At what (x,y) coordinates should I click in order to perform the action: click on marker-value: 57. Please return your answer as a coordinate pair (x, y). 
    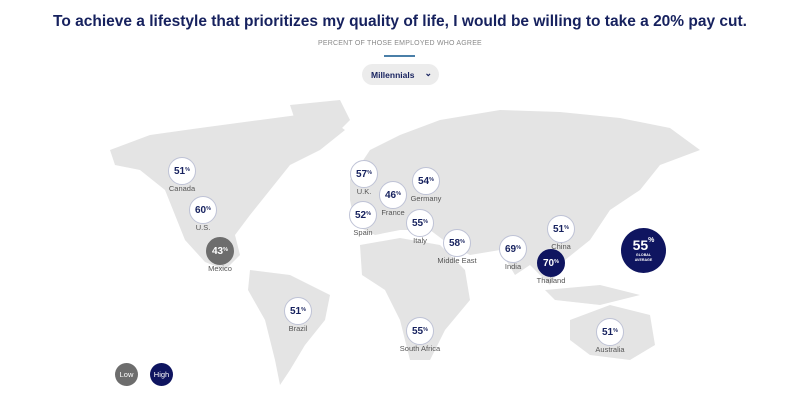
    Looking at the image, I should click on (361, 174).